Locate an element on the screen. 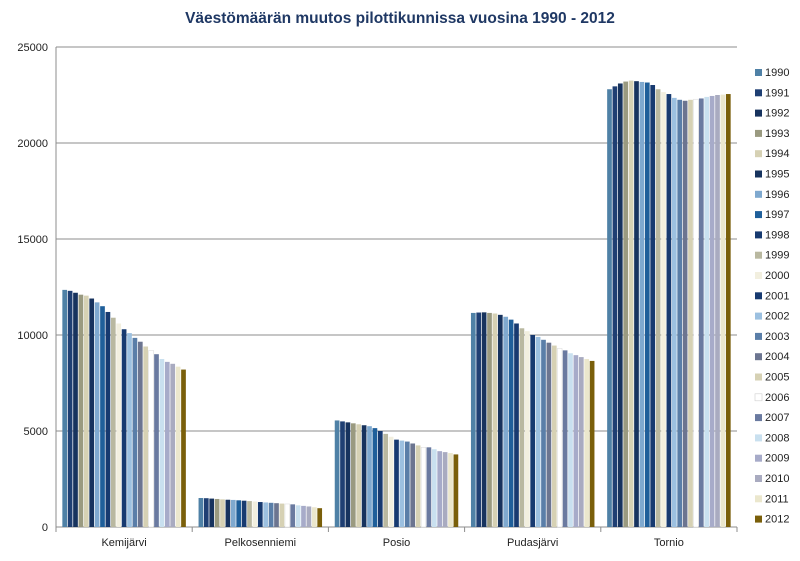  legend-label: 2004 is located at coordinates (777, 357).